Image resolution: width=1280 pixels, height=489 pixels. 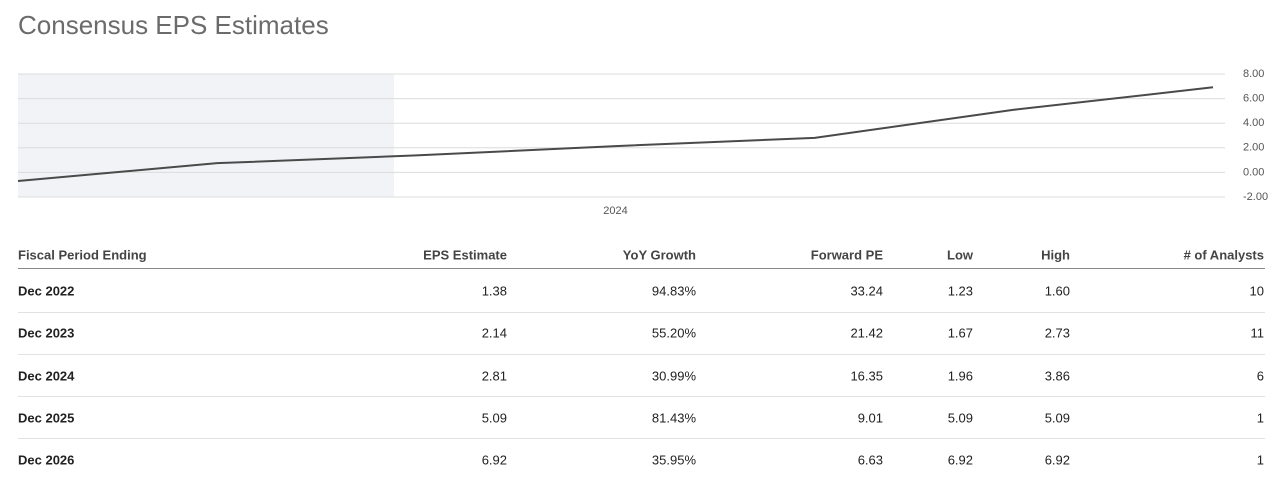 What do you see at coordinates (615, 211) in the screenshot?
I see `x-tick-label: 2024` at bounding box center [615, 211].